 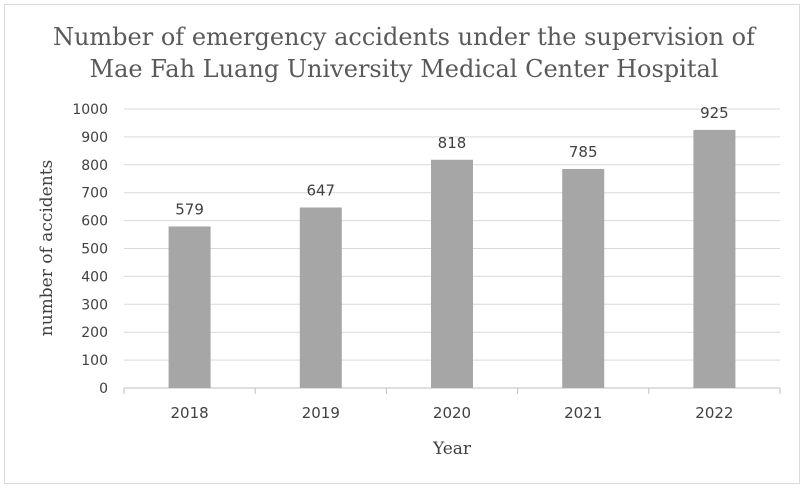 What do you see at coordinates (583, 152) in the screenshot?
I see `data-label-2021: 785` at bounding box center [583, 152].